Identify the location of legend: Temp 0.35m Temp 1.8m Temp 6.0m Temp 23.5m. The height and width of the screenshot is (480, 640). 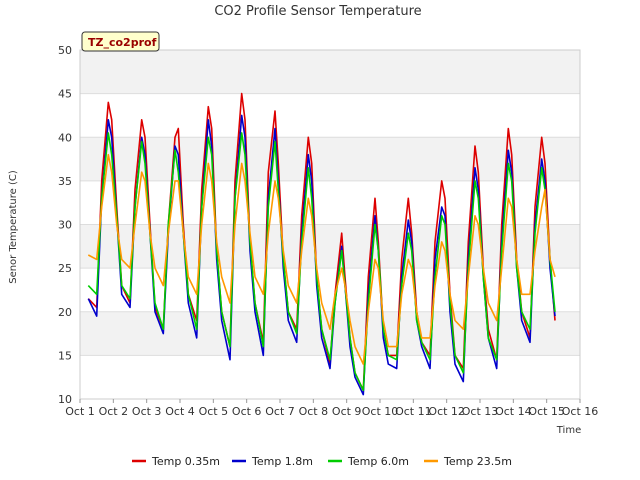
(322, 461).